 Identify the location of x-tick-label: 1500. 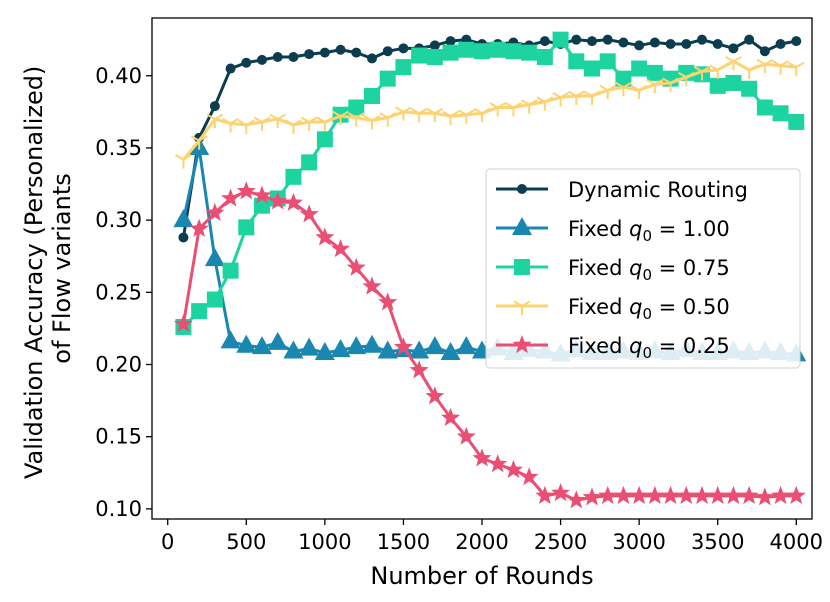
(403, 542).